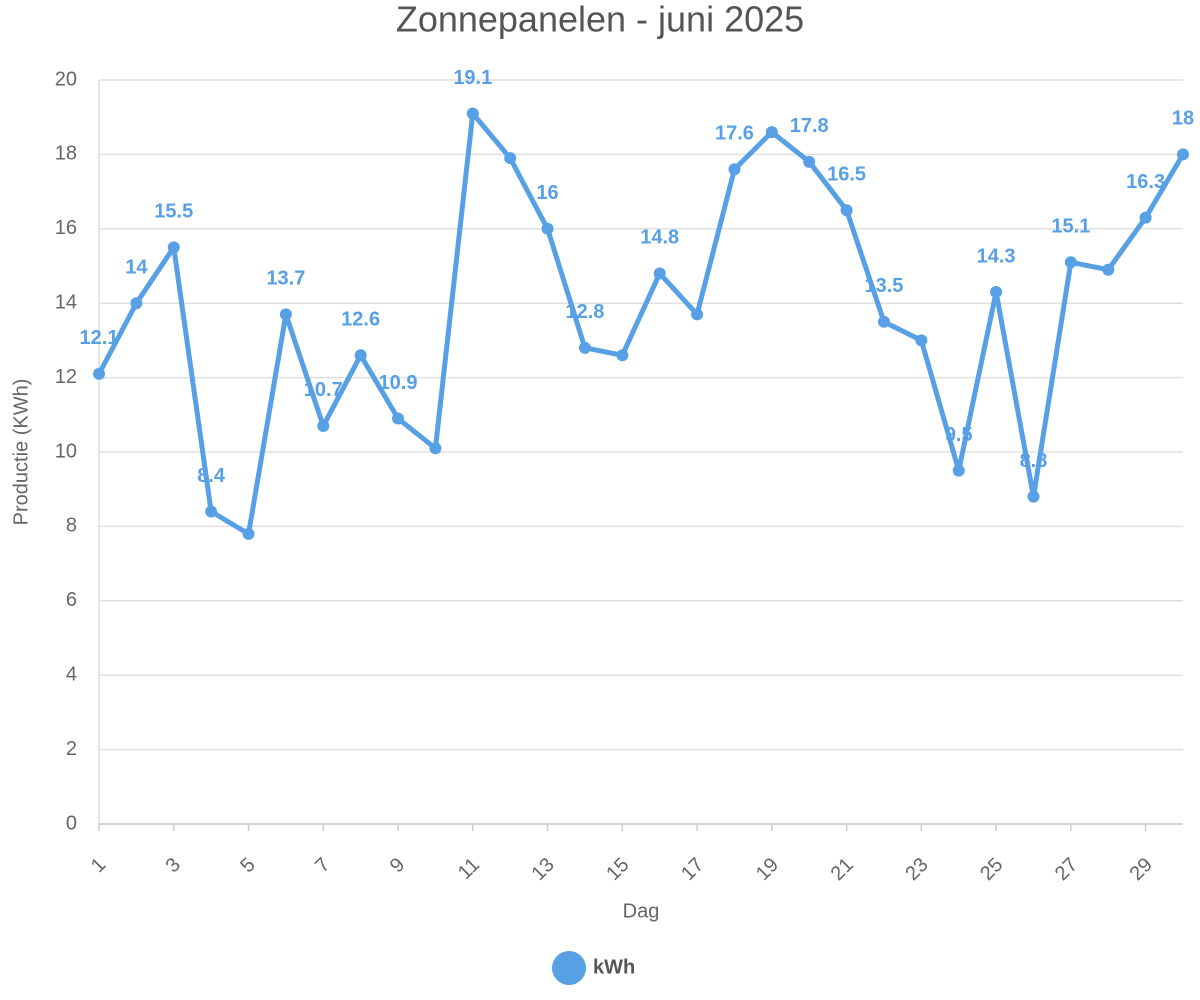 Image resolution: width=1200 pixels, height=1000 pixels. What do you see at coordinates (846, 174) in the screenshot?
I see `data-label: 16.5` at bounding box center [846, 174].